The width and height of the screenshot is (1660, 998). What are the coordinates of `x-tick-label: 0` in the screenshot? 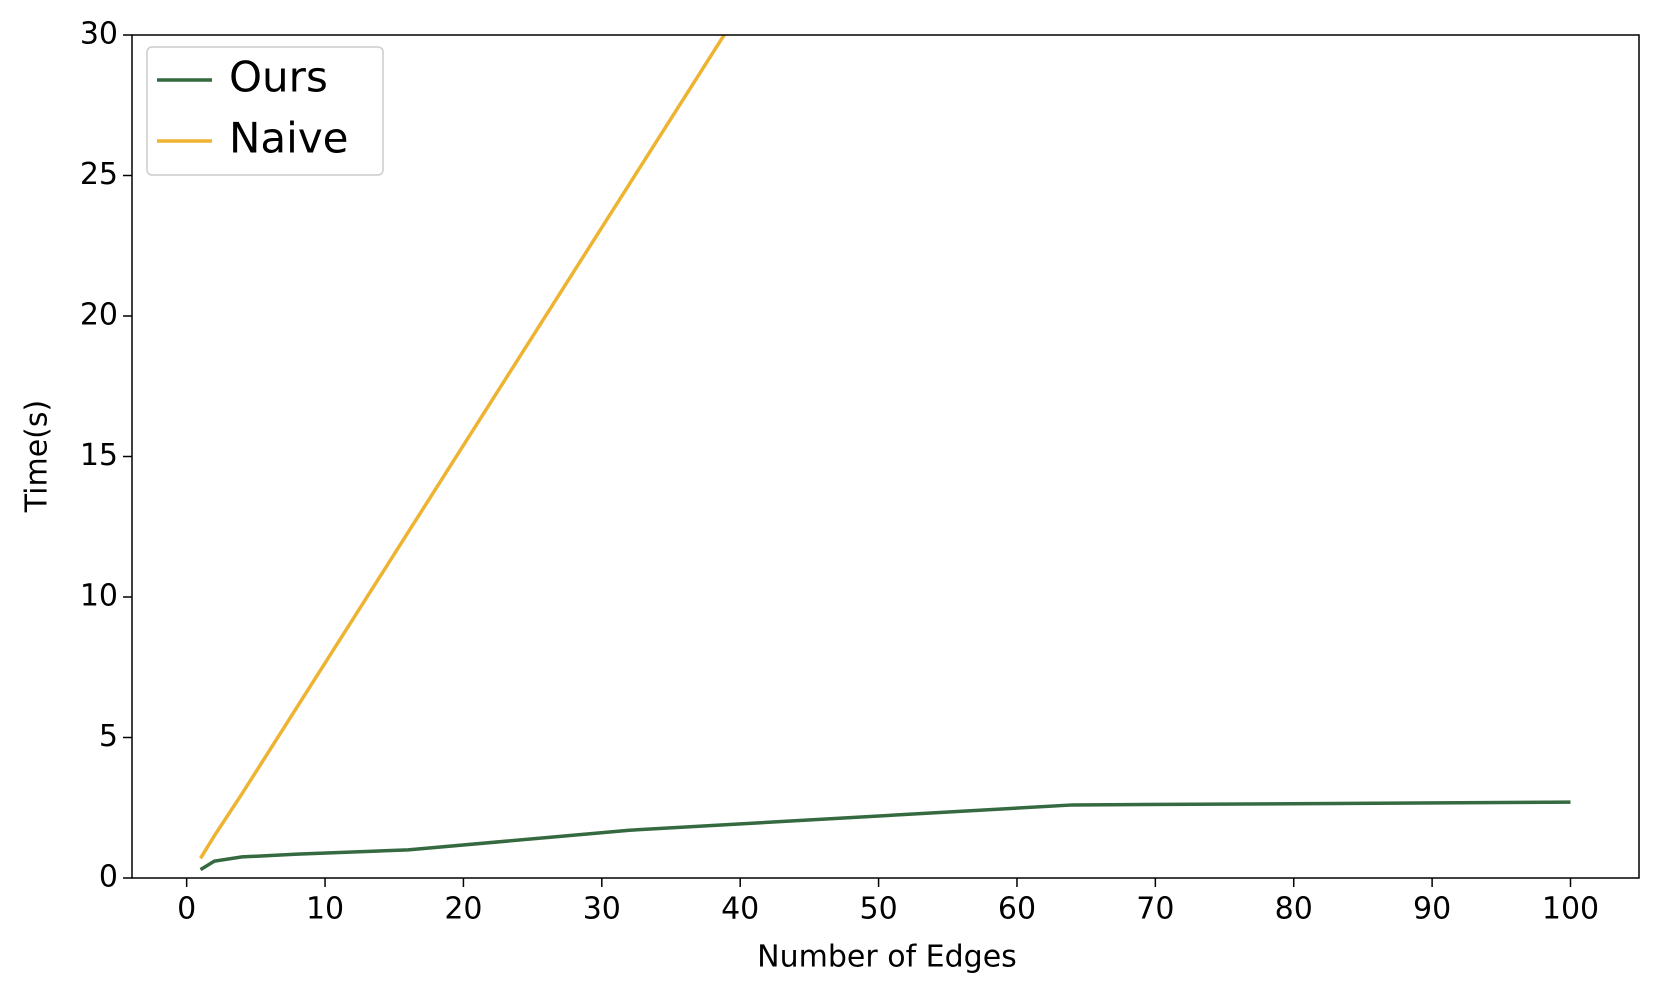 It's located at (186, 909).